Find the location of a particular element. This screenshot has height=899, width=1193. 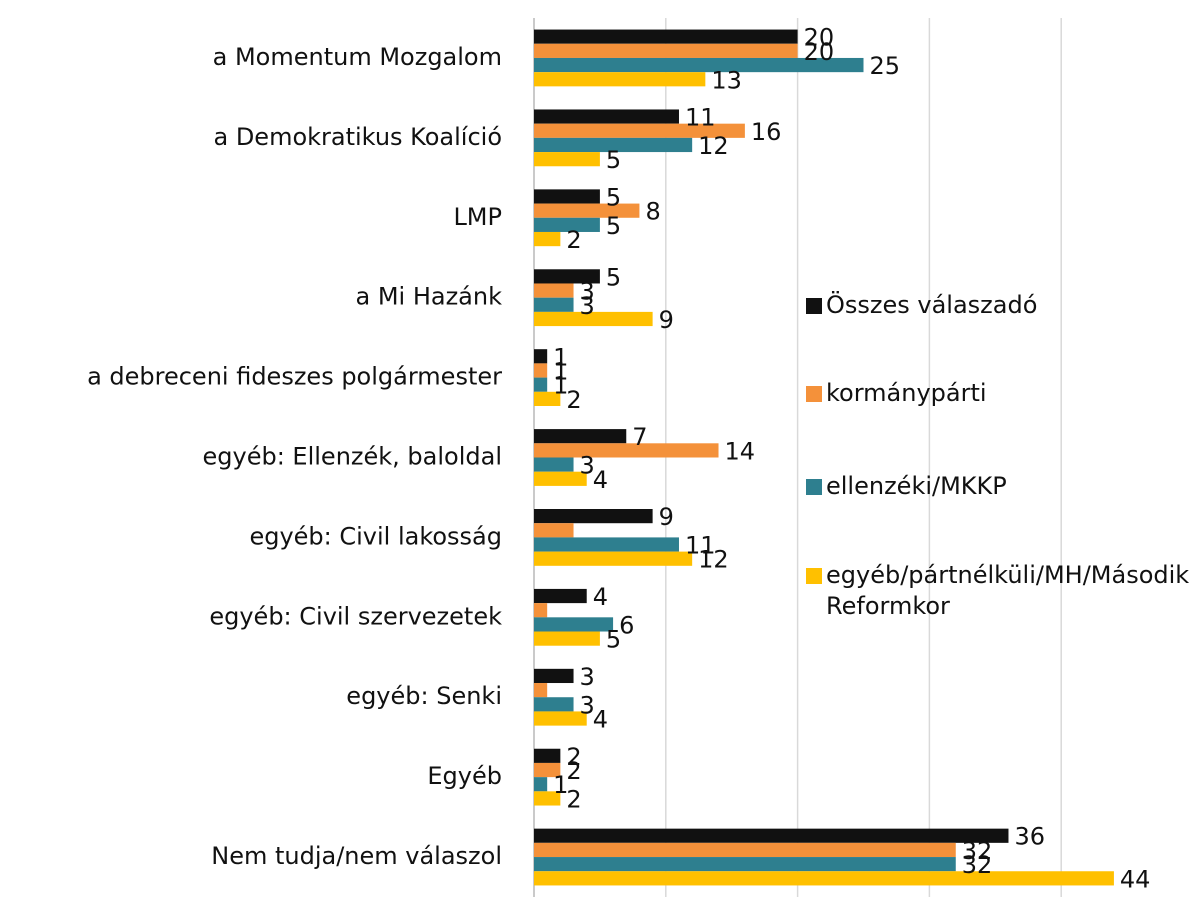

legend-entry: ellenzéki/MKKP is located at coordinates (916, 486).